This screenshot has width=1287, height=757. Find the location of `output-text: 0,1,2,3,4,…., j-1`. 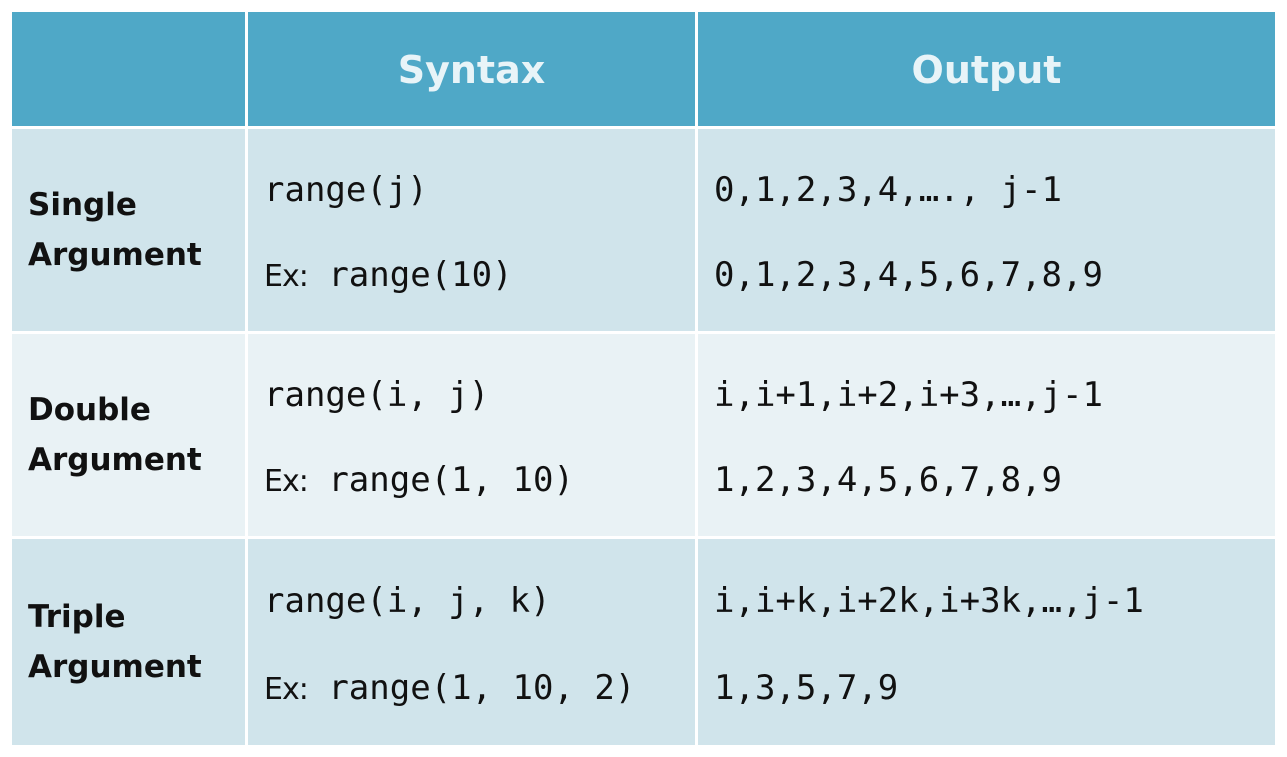

output-text: 0,1,2,3,4,…., j-1 is located at coordinates (888, 189).